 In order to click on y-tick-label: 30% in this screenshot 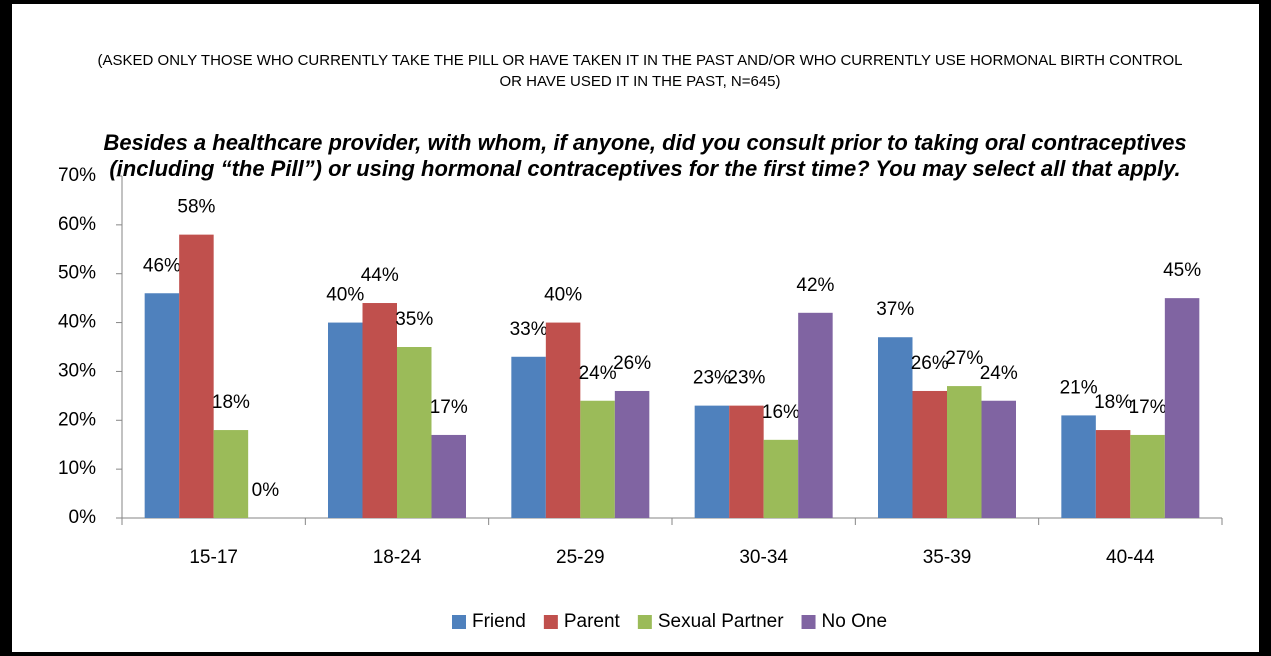, I will do `click(77, 370)`.